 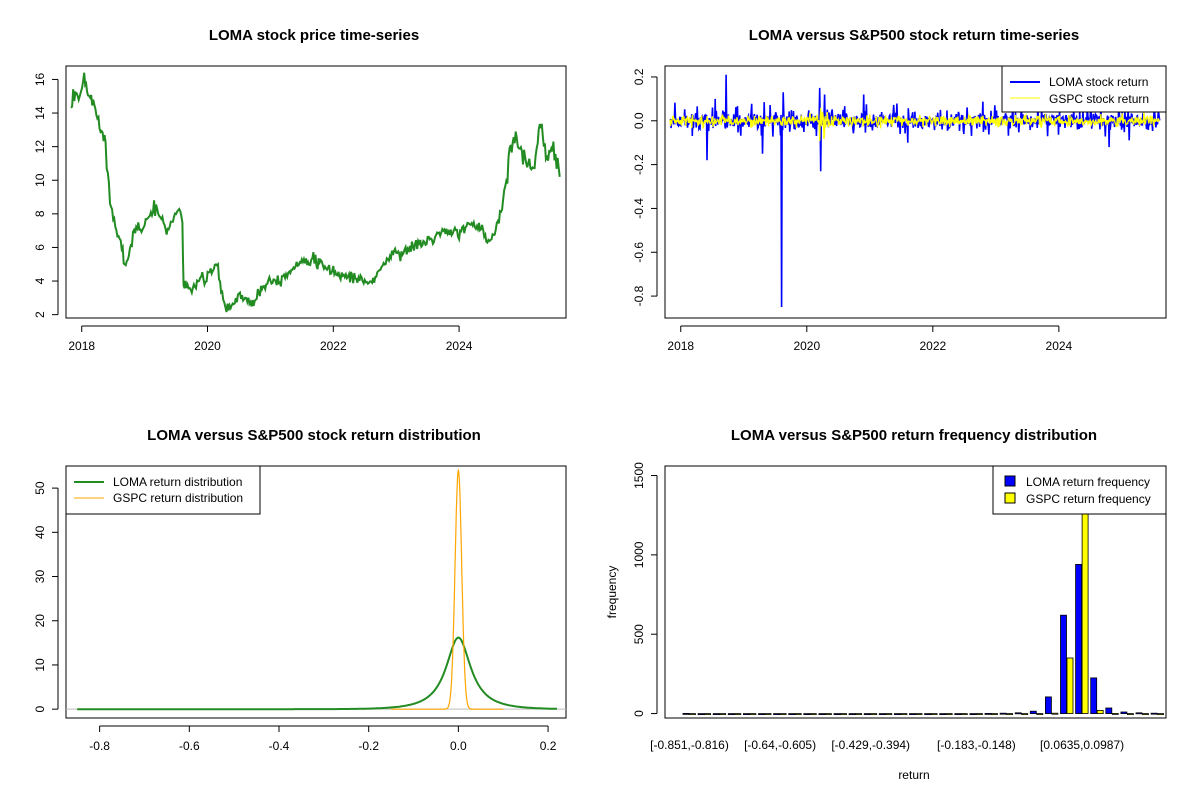 What do you see at coordinates (189, 746) in the screenshot?
I see `density-x-tick-label: -0.6` at bounding box center [189, 746].